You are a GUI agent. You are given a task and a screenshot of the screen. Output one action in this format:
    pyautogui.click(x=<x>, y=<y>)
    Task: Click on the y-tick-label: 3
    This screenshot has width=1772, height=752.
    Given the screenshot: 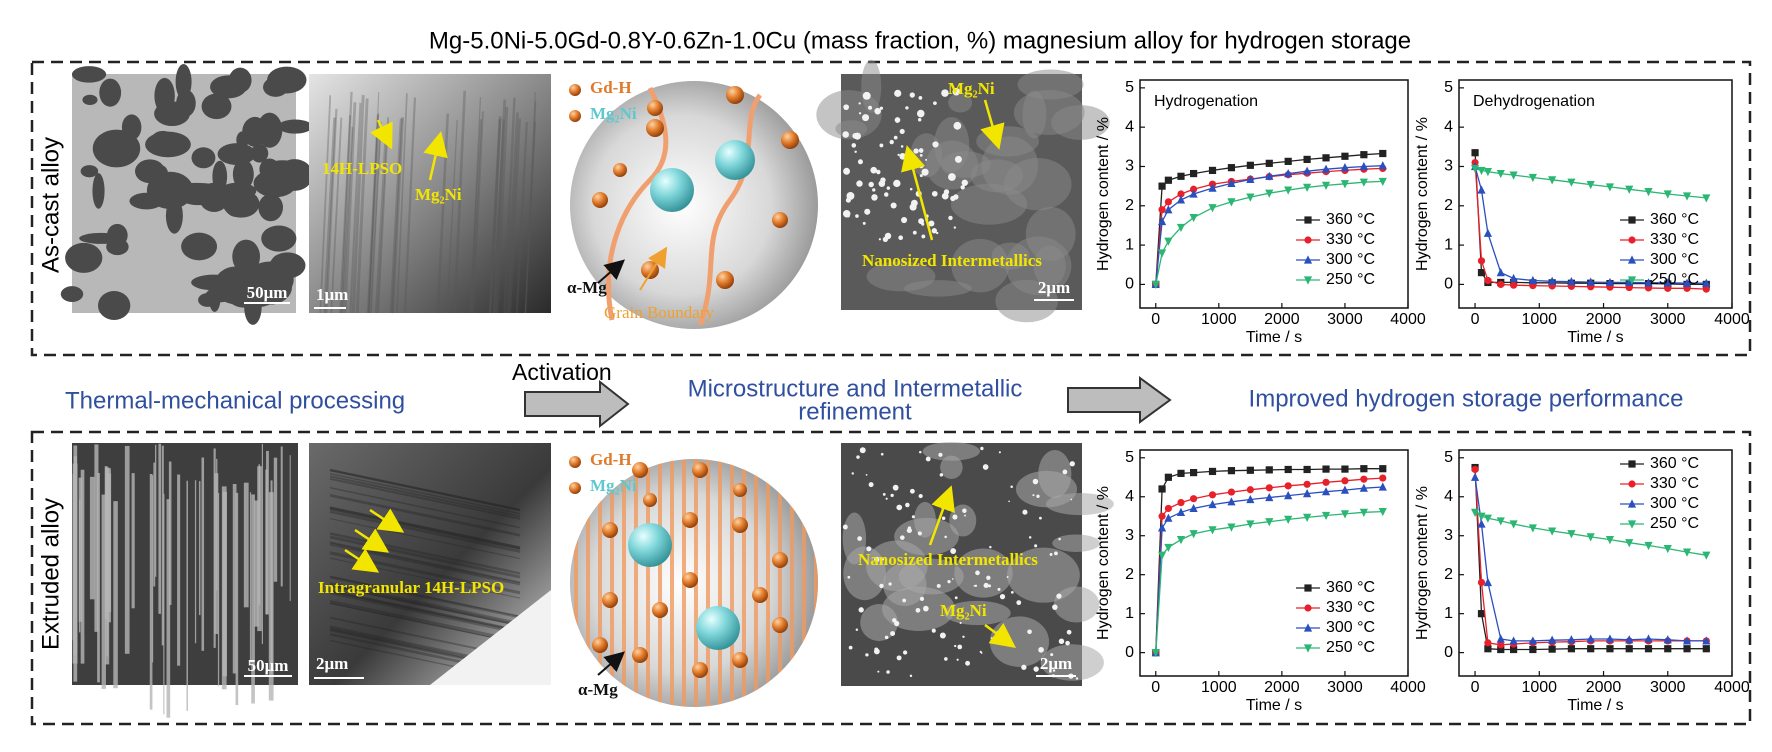 What is the action you would take?
    pyautogui.click(x=1448, y=166)
    